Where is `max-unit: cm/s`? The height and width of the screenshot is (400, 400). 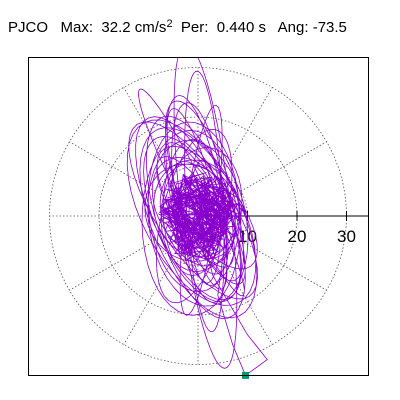 max-unit: cm/s is located at coordinates (150, 27).